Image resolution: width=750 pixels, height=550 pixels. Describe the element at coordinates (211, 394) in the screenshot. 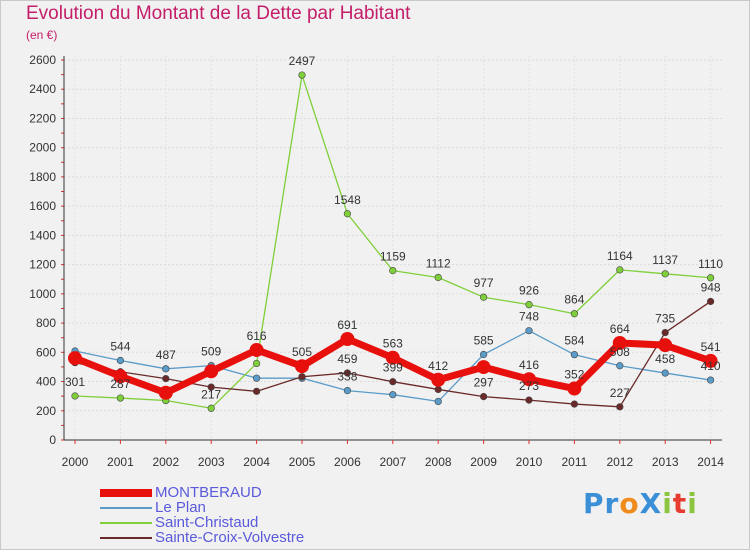

I see `data-label: 217` at that location.